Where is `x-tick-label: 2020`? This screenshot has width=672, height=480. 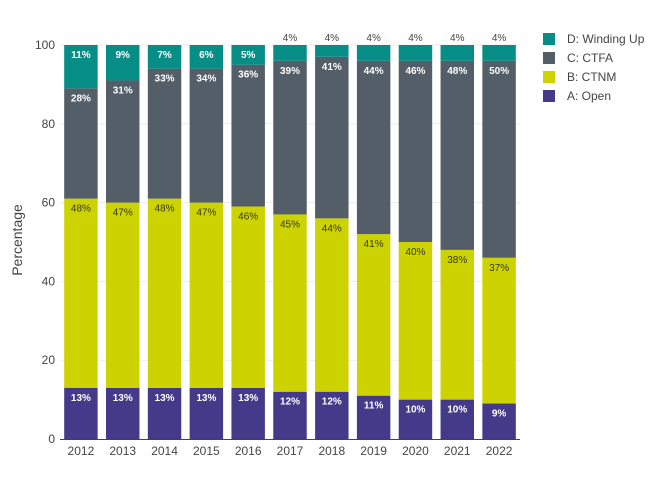
x-tick-label: 2020 is located at coordinates (415, 451).